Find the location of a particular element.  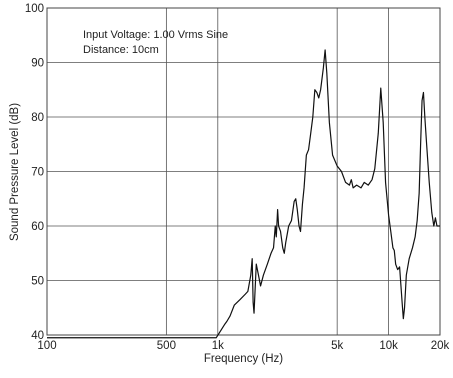

x-tick-label: 500 is located at coordinates (166, 346).